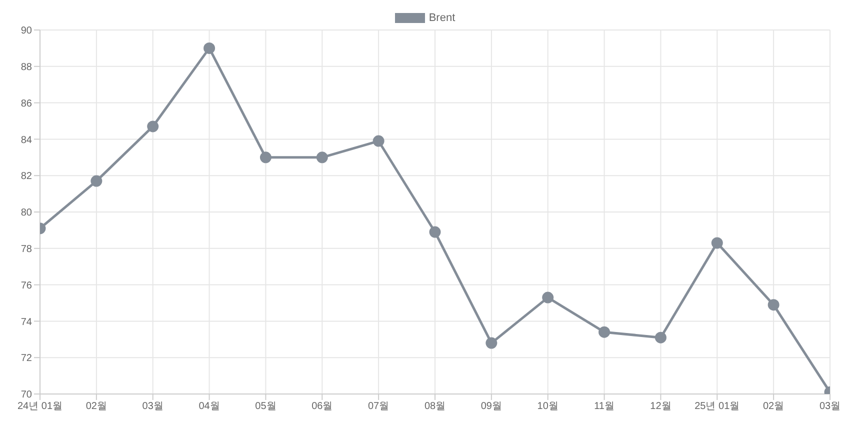 The height and width of the screenshot is (424, 860). I want to click on y-tick-label: 88, so click(26, 67).